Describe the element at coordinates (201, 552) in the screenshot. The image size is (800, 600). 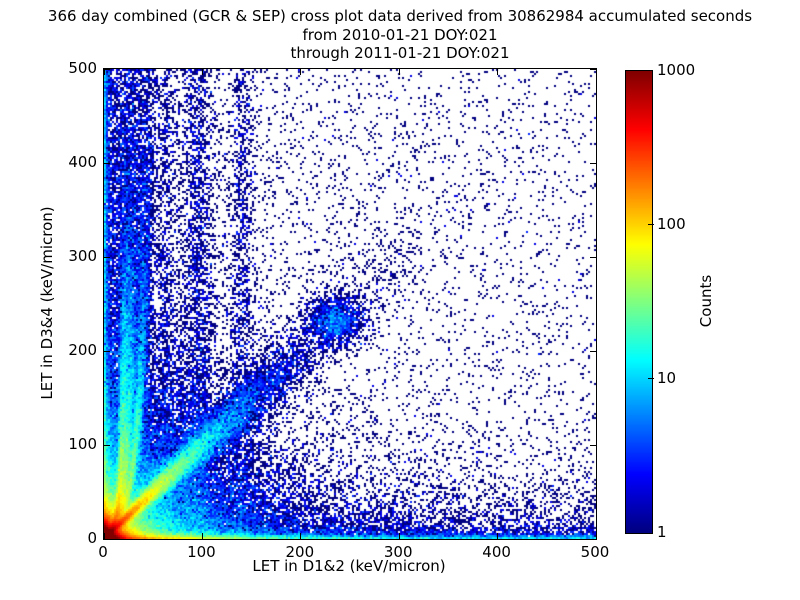
I see `x-tick-label: 100` at that location.